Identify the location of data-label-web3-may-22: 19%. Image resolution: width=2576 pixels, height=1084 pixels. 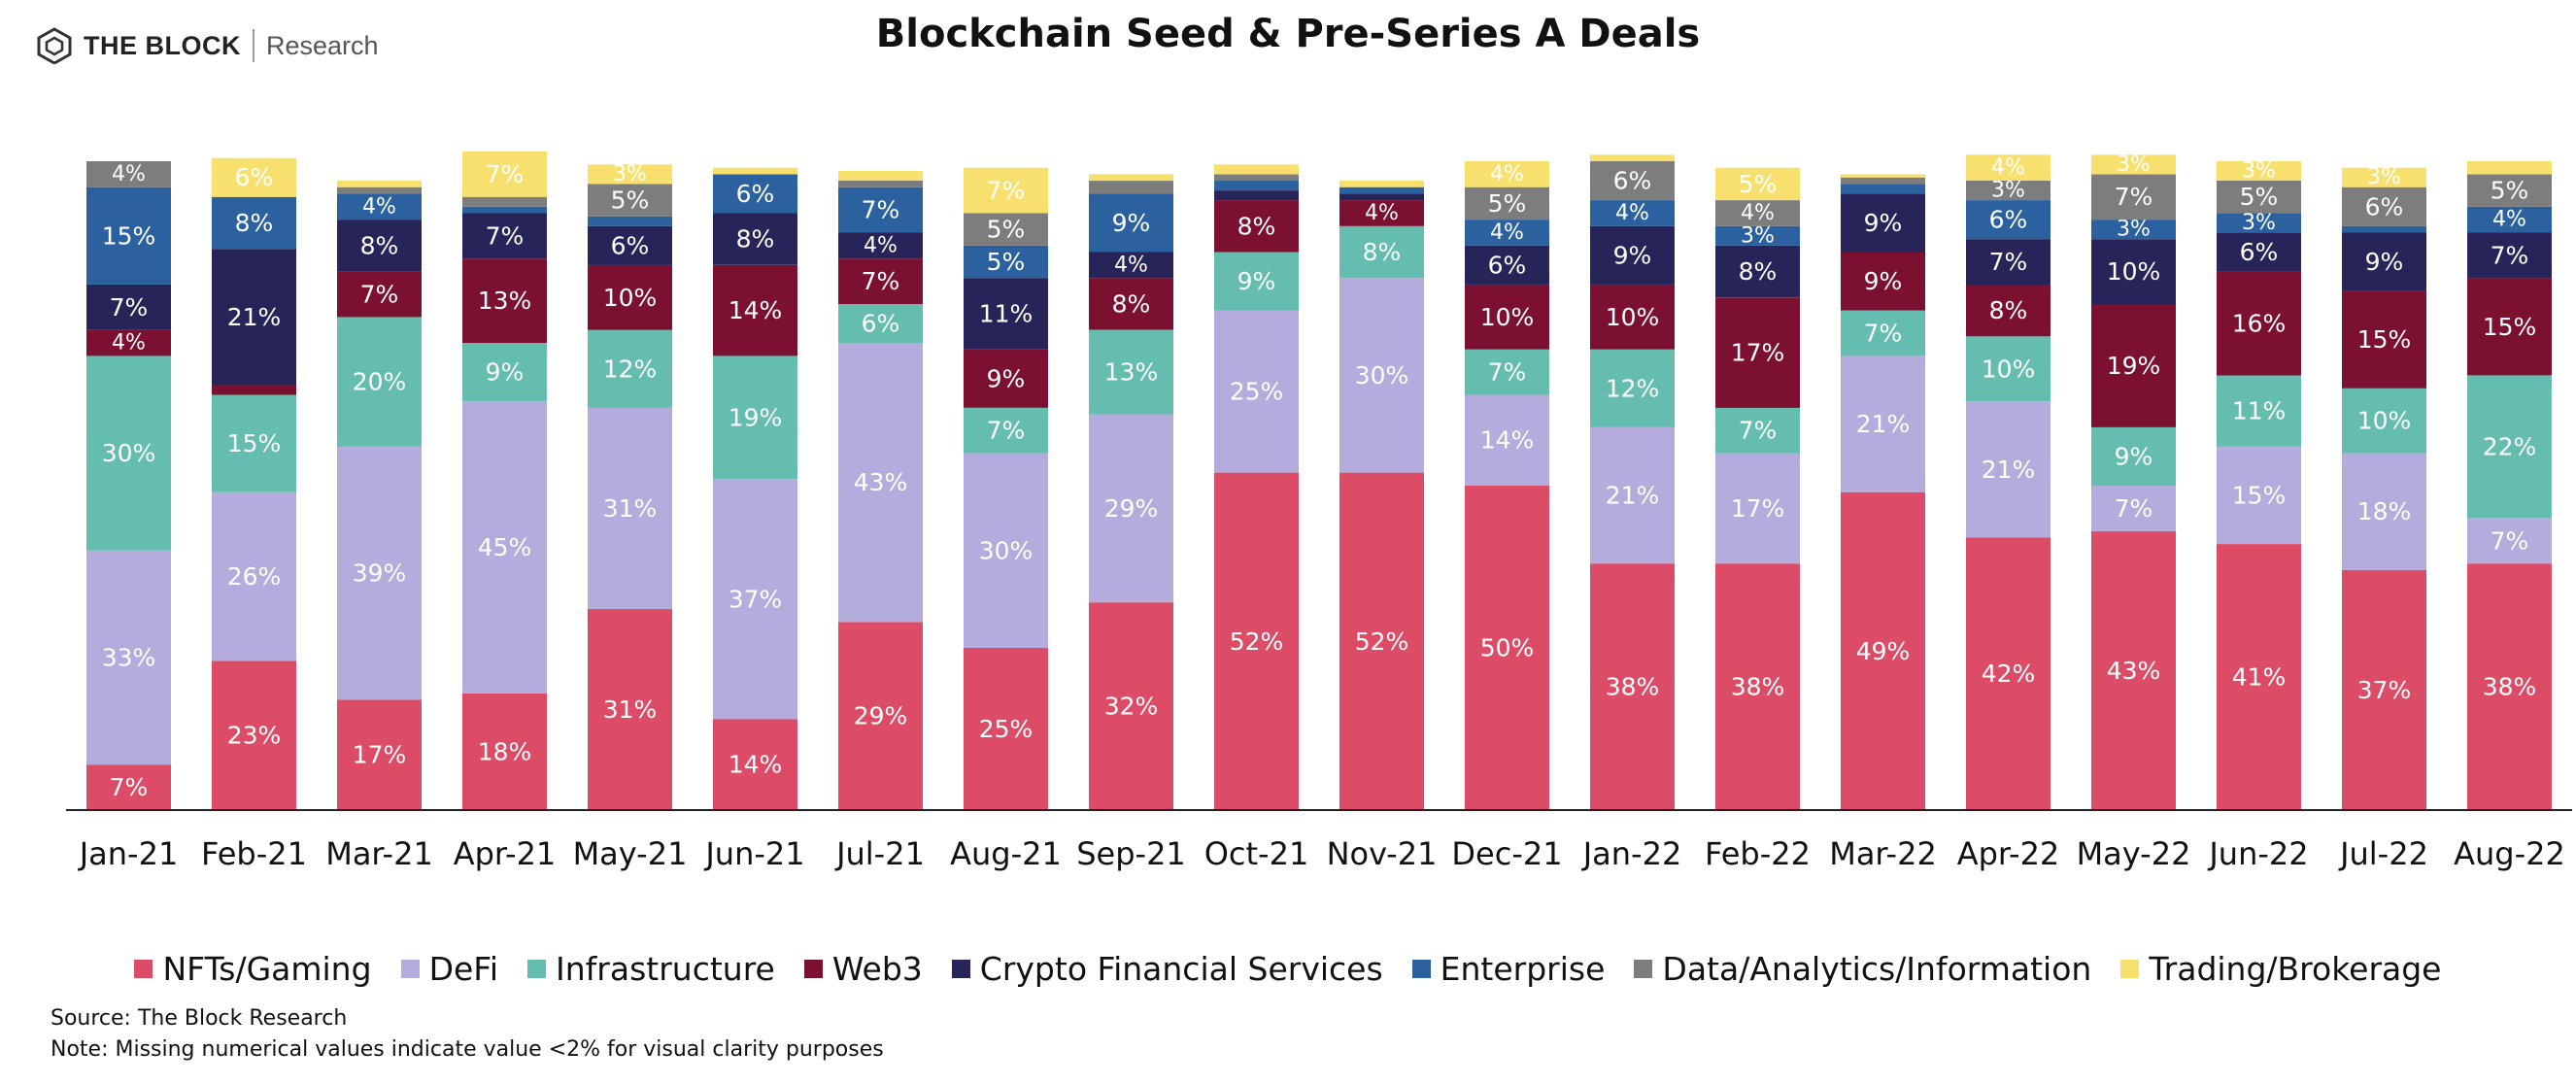
(2134, 366).